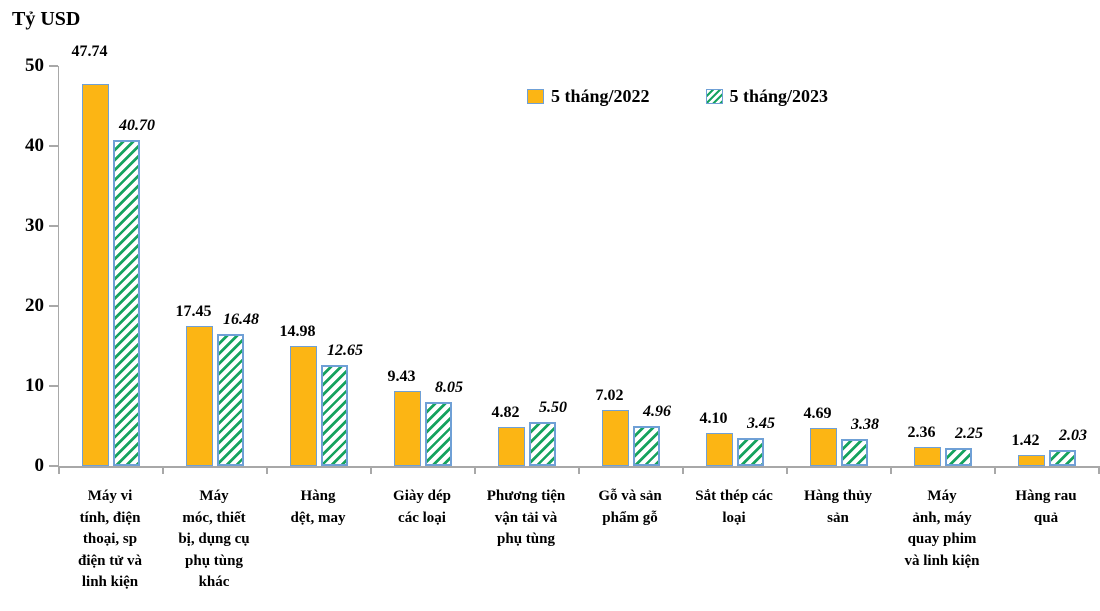 This screenshot has width=1100, height=611. What do you see at coordinates (1031, 460) in the screenshot?
I see `bar-2022-cat10` at bounding box center [1031, 460].